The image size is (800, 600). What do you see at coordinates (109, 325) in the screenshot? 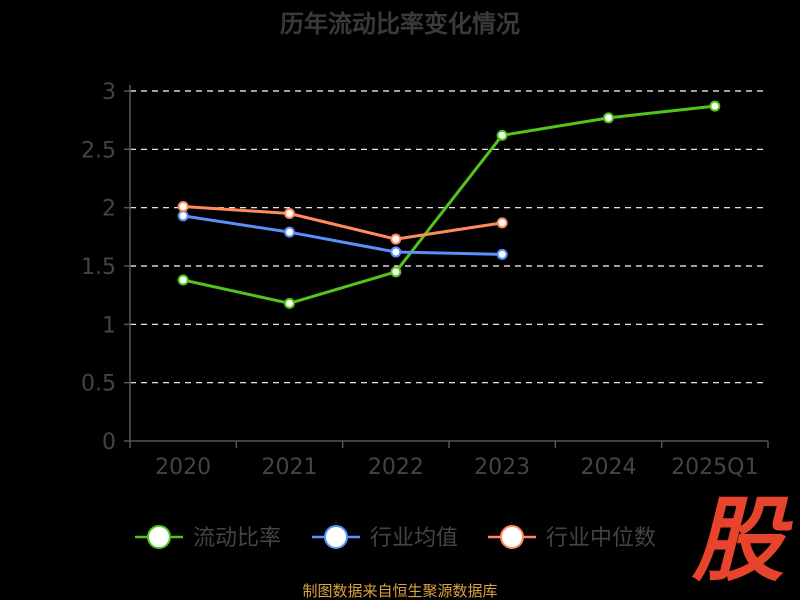
I see `y-tick-label: 1` at bounding box center [109, 325].